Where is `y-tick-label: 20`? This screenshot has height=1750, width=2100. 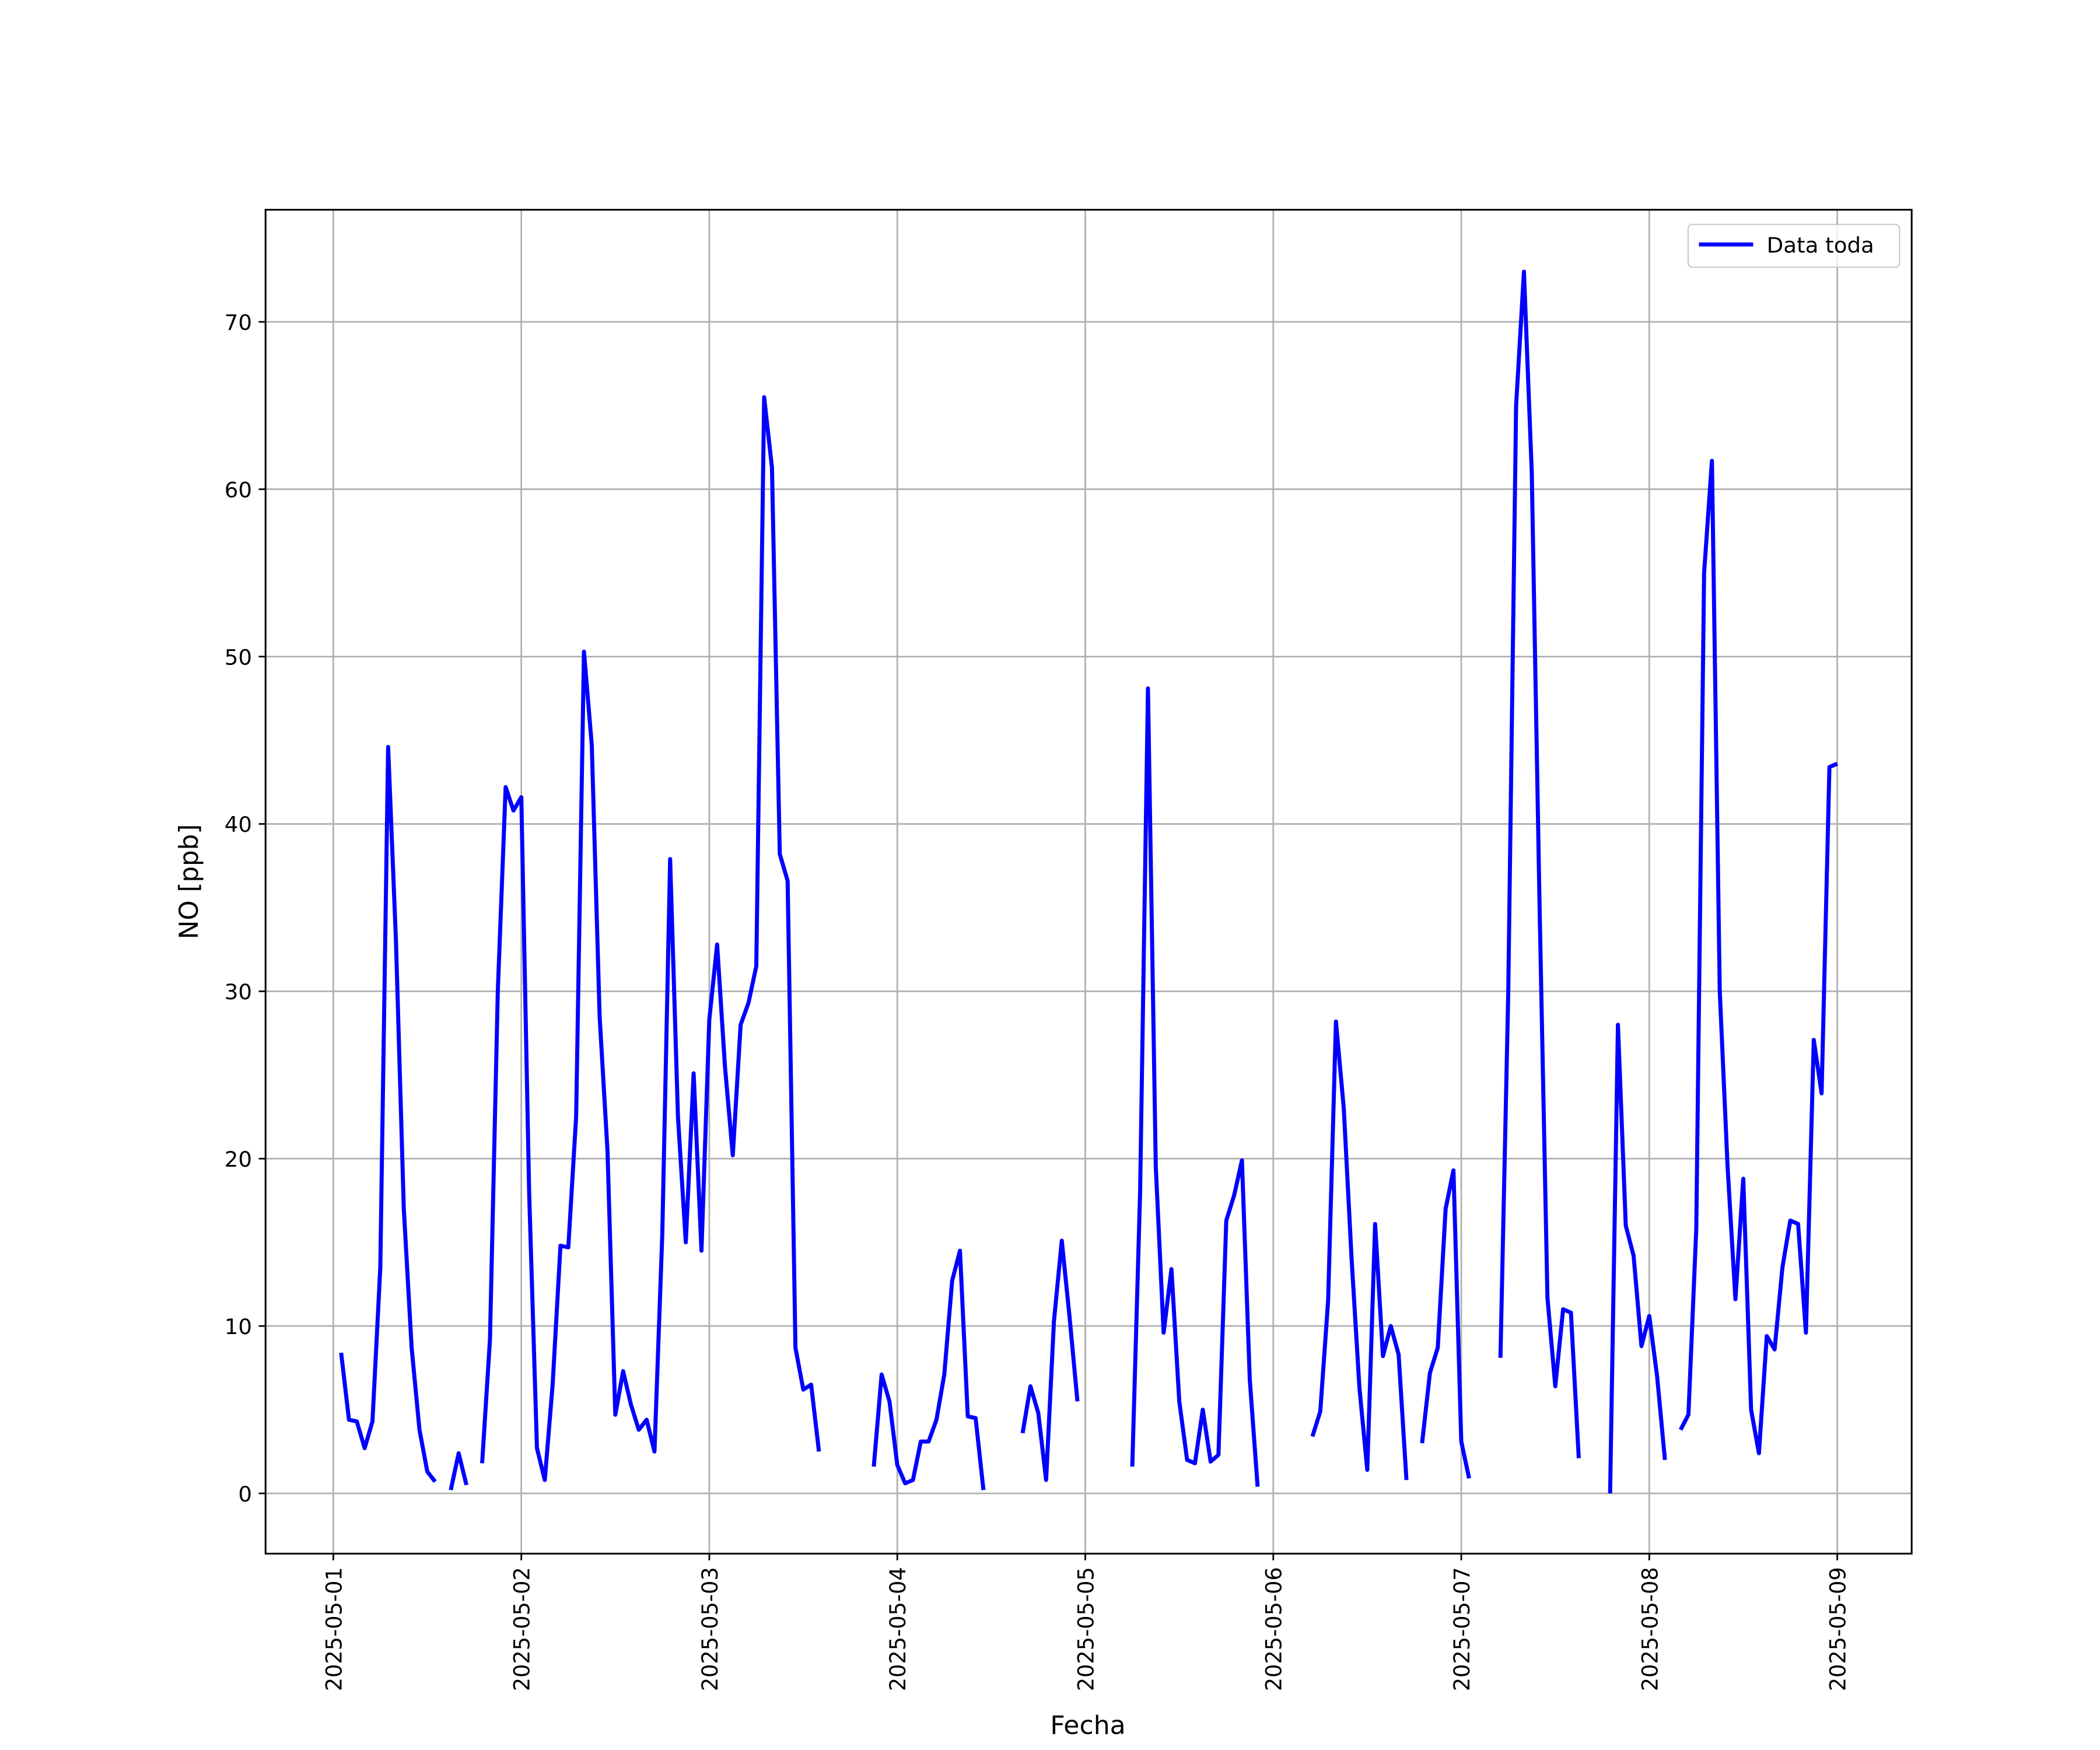
y-tick-label: 20 is located at coordinates (238, 1159).